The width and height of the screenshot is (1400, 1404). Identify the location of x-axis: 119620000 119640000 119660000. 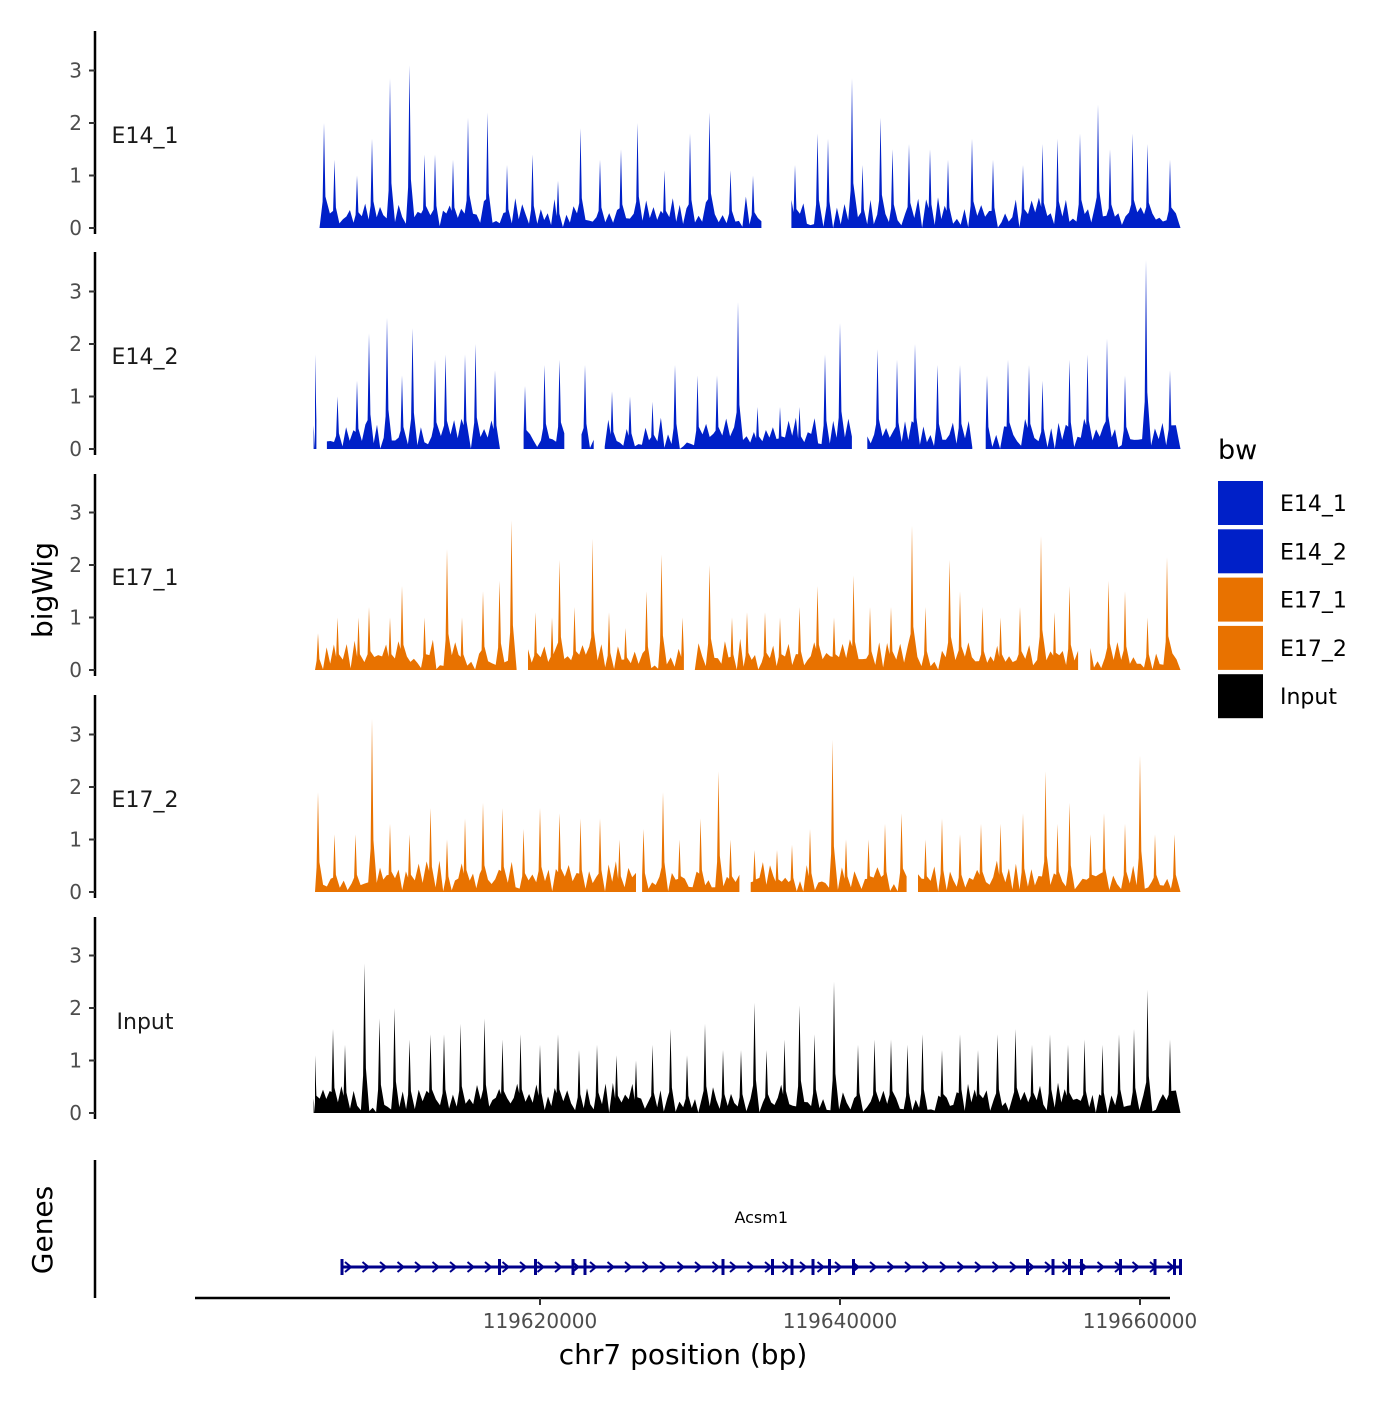
(696, 1314).